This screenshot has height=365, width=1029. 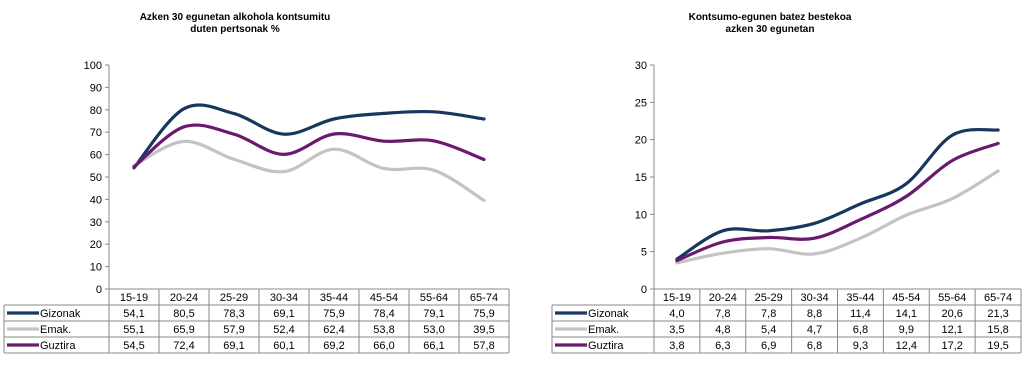 What do you see at coordinates (93, 66) in the screenshot?
I see `y-tick-label: 100` at bounding box center [93, 66].